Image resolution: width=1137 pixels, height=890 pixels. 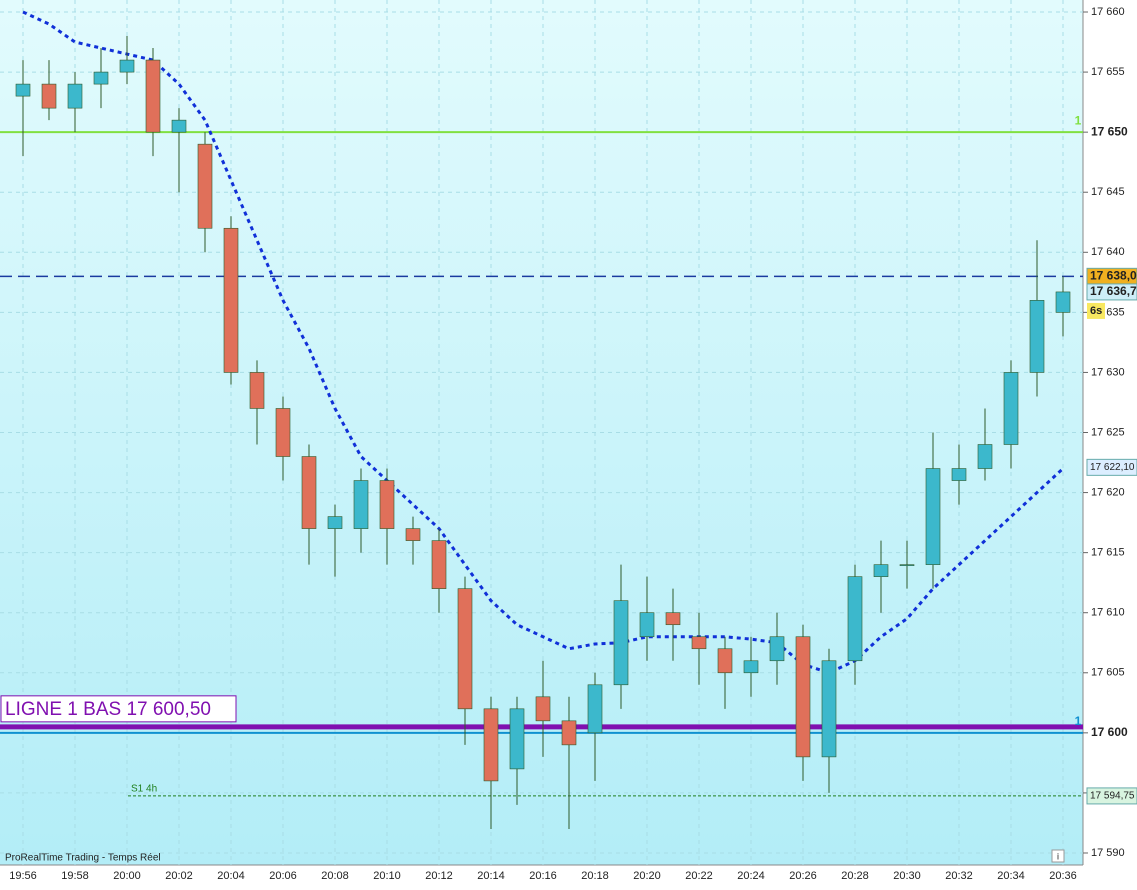 I want to click on x-tick-label: 20:28, so click(x=855, y=876).